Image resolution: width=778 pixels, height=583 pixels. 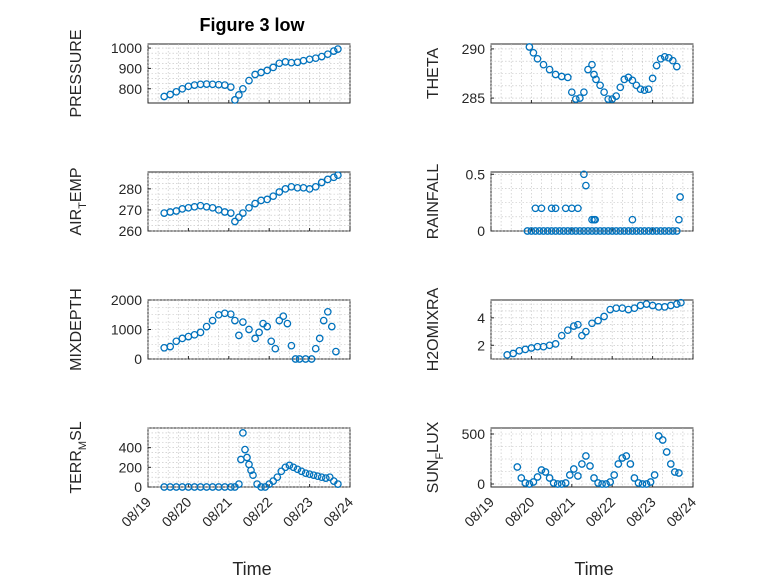 What do you see at coordinates (209, 203) in the screenshot?
I see `subplot-air-temp: 260 270 280 AIRTEMP` at bounding box center [209, 203].